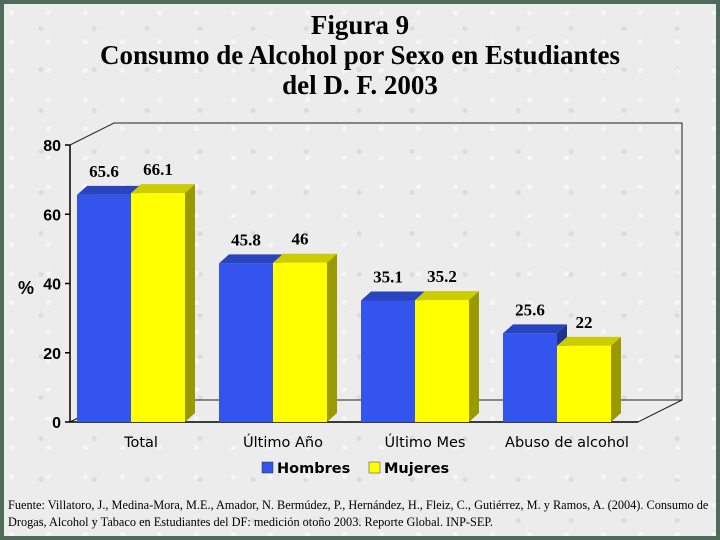 The height and width of the screenshot is (540, 720). I want to click on legend-swatch-hombres, so click(267, 467).